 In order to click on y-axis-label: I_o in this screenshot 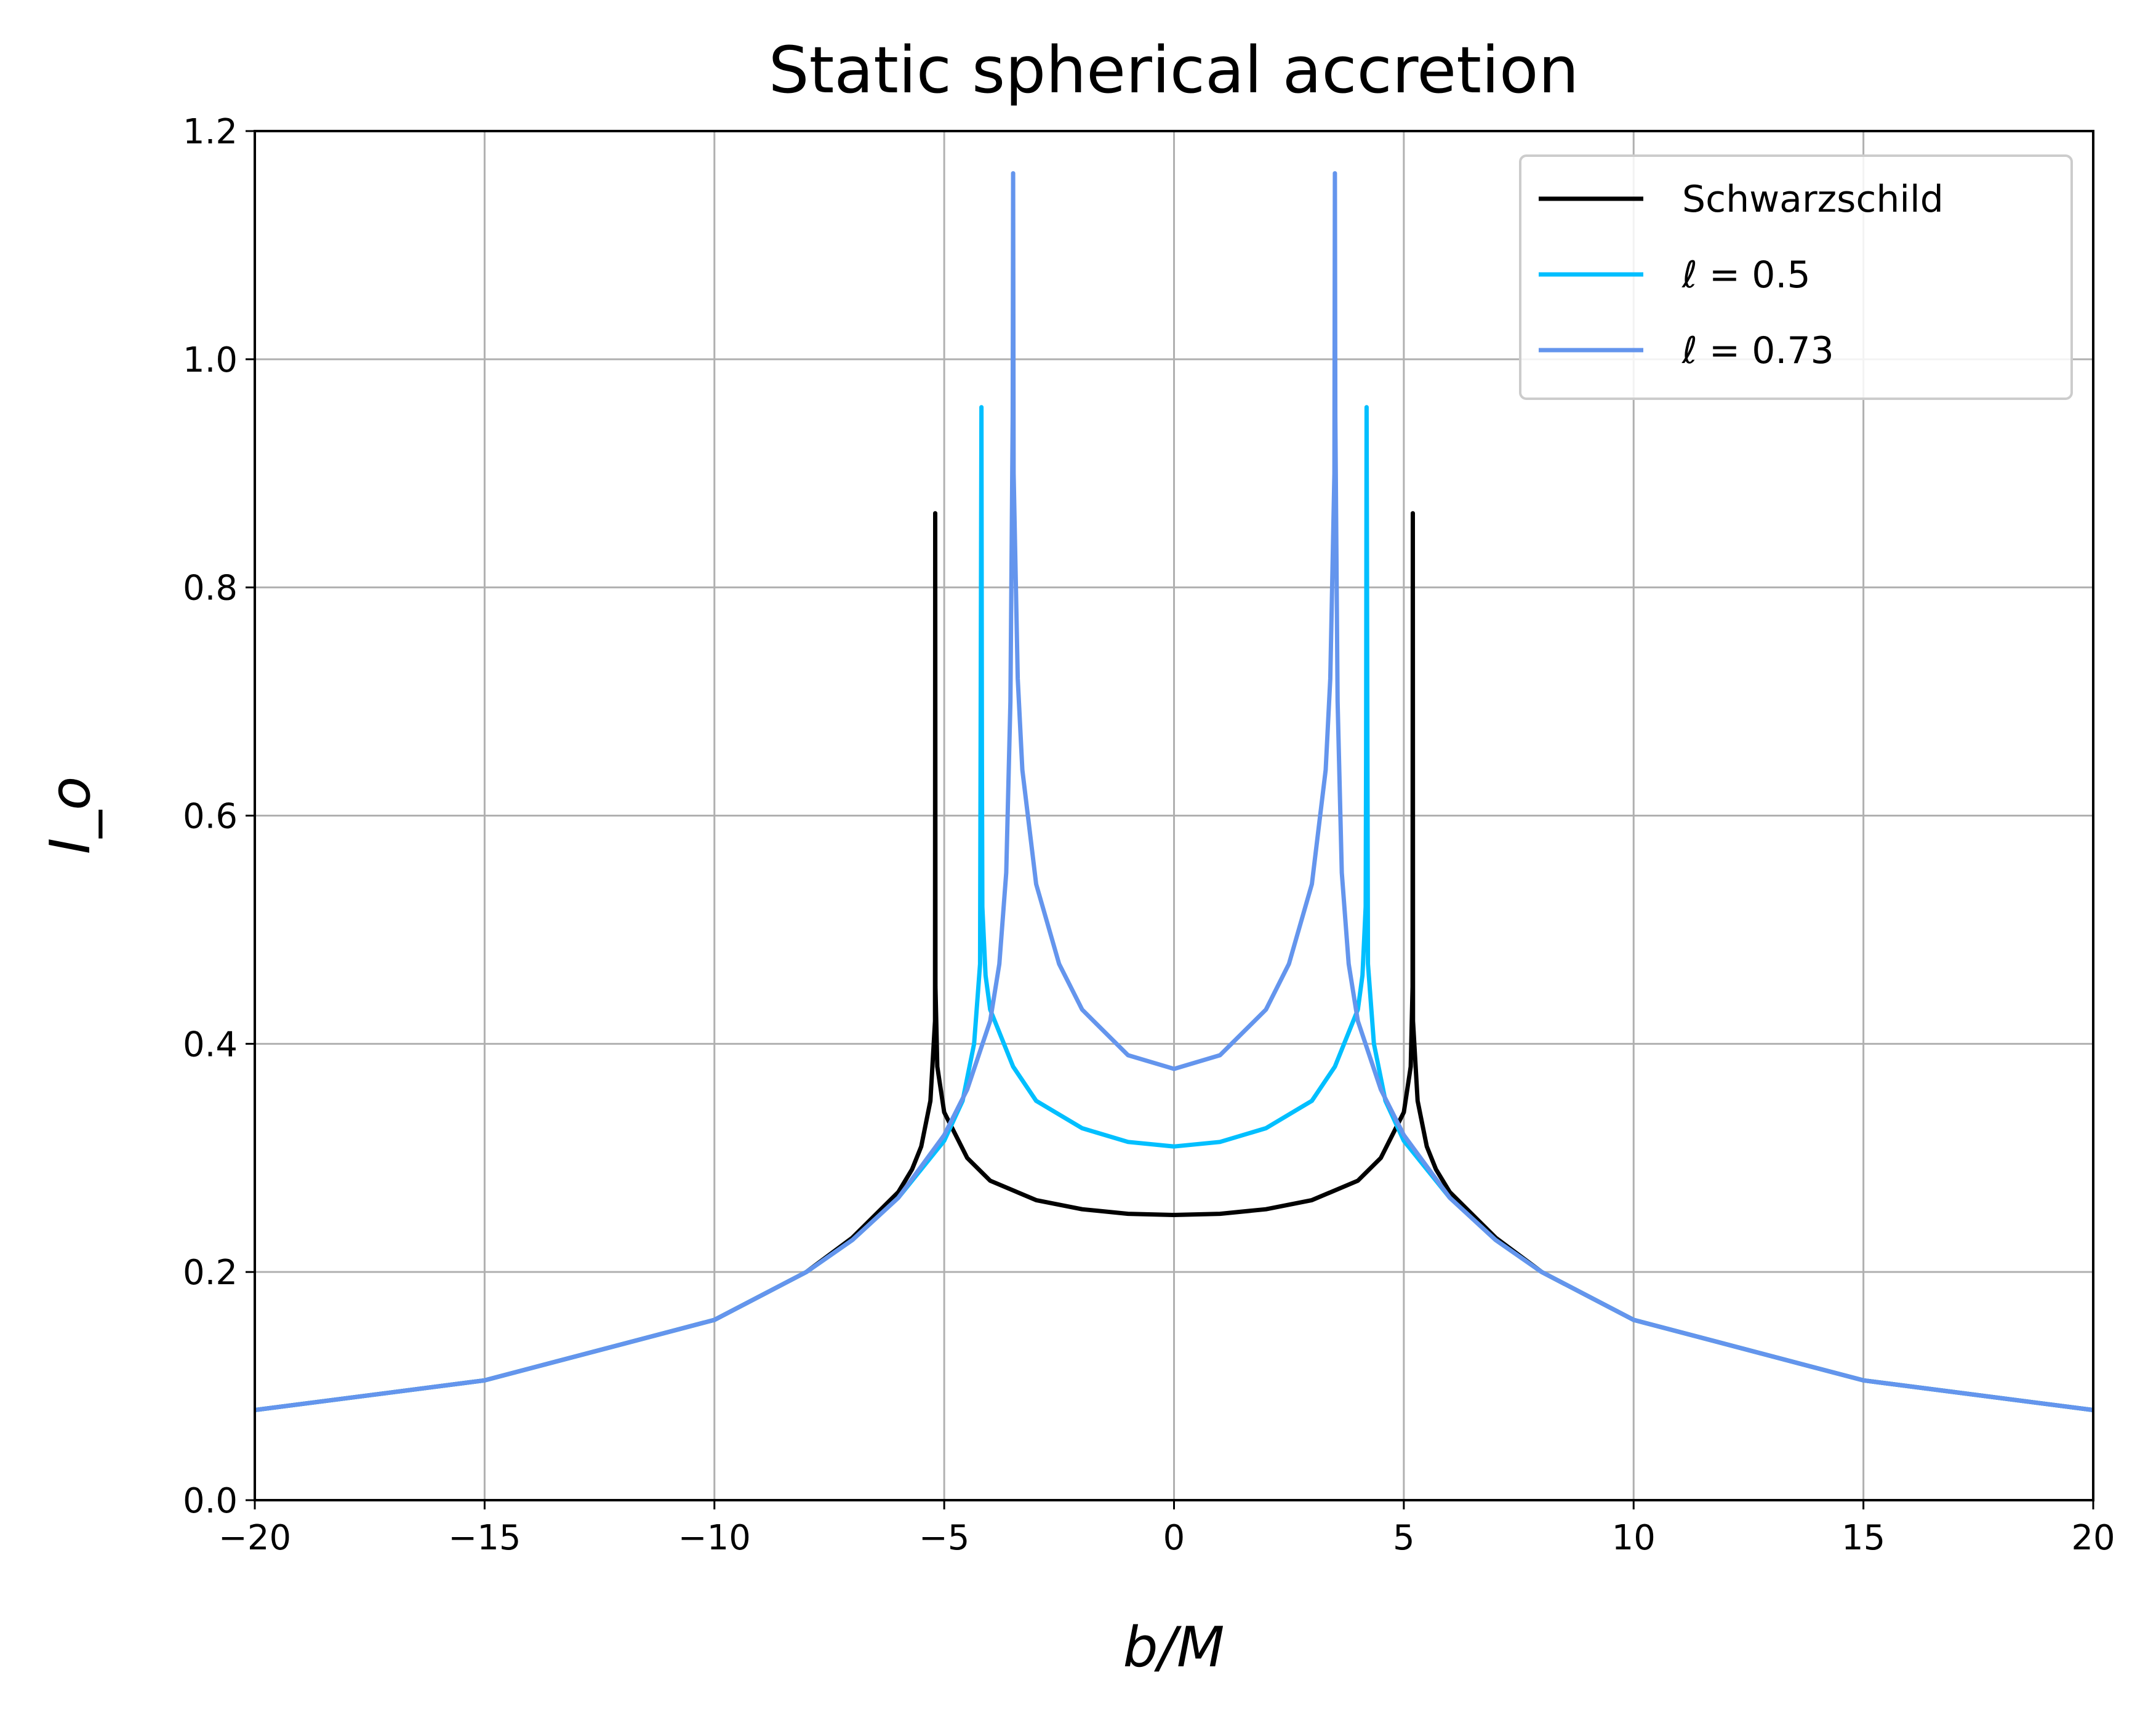, I will do `click(70, 816)`.